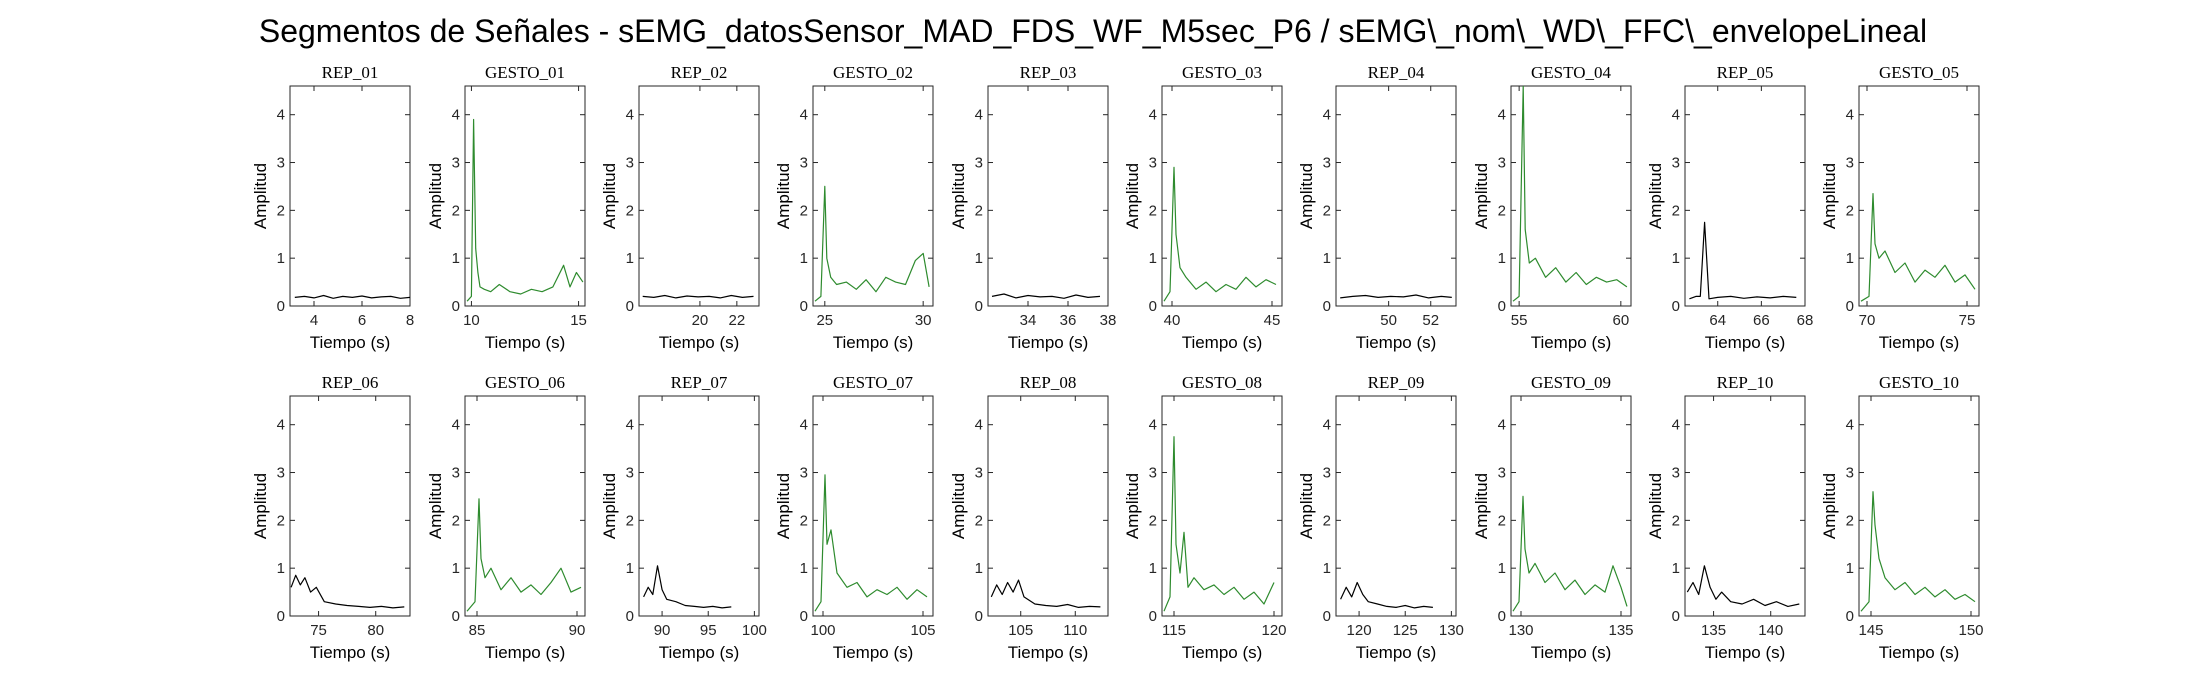 Image resolution: width=2187 pixels, height=688 pixels. I want to click on subplot-title: GESTO_09, so click(1571, 382).